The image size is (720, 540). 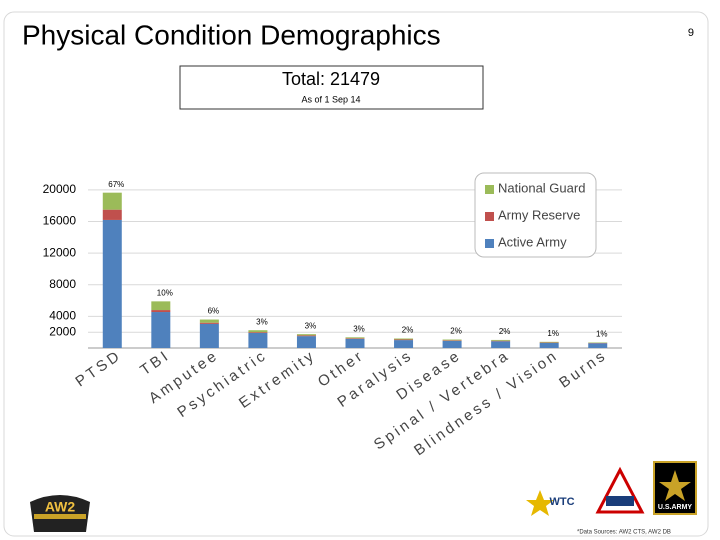 What do you see at coordinates (541, 187) in the screenshot?
I see `legend-label: National Guard` at bounding box center [541, 187].